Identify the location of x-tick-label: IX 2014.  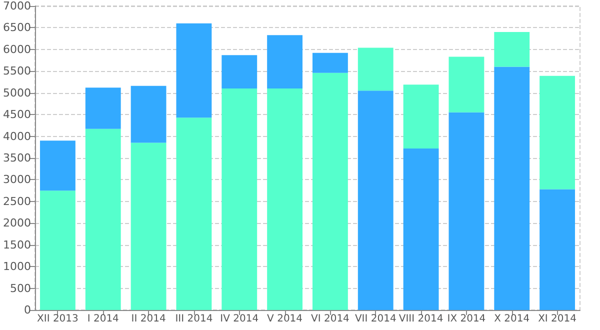
(466, 319).